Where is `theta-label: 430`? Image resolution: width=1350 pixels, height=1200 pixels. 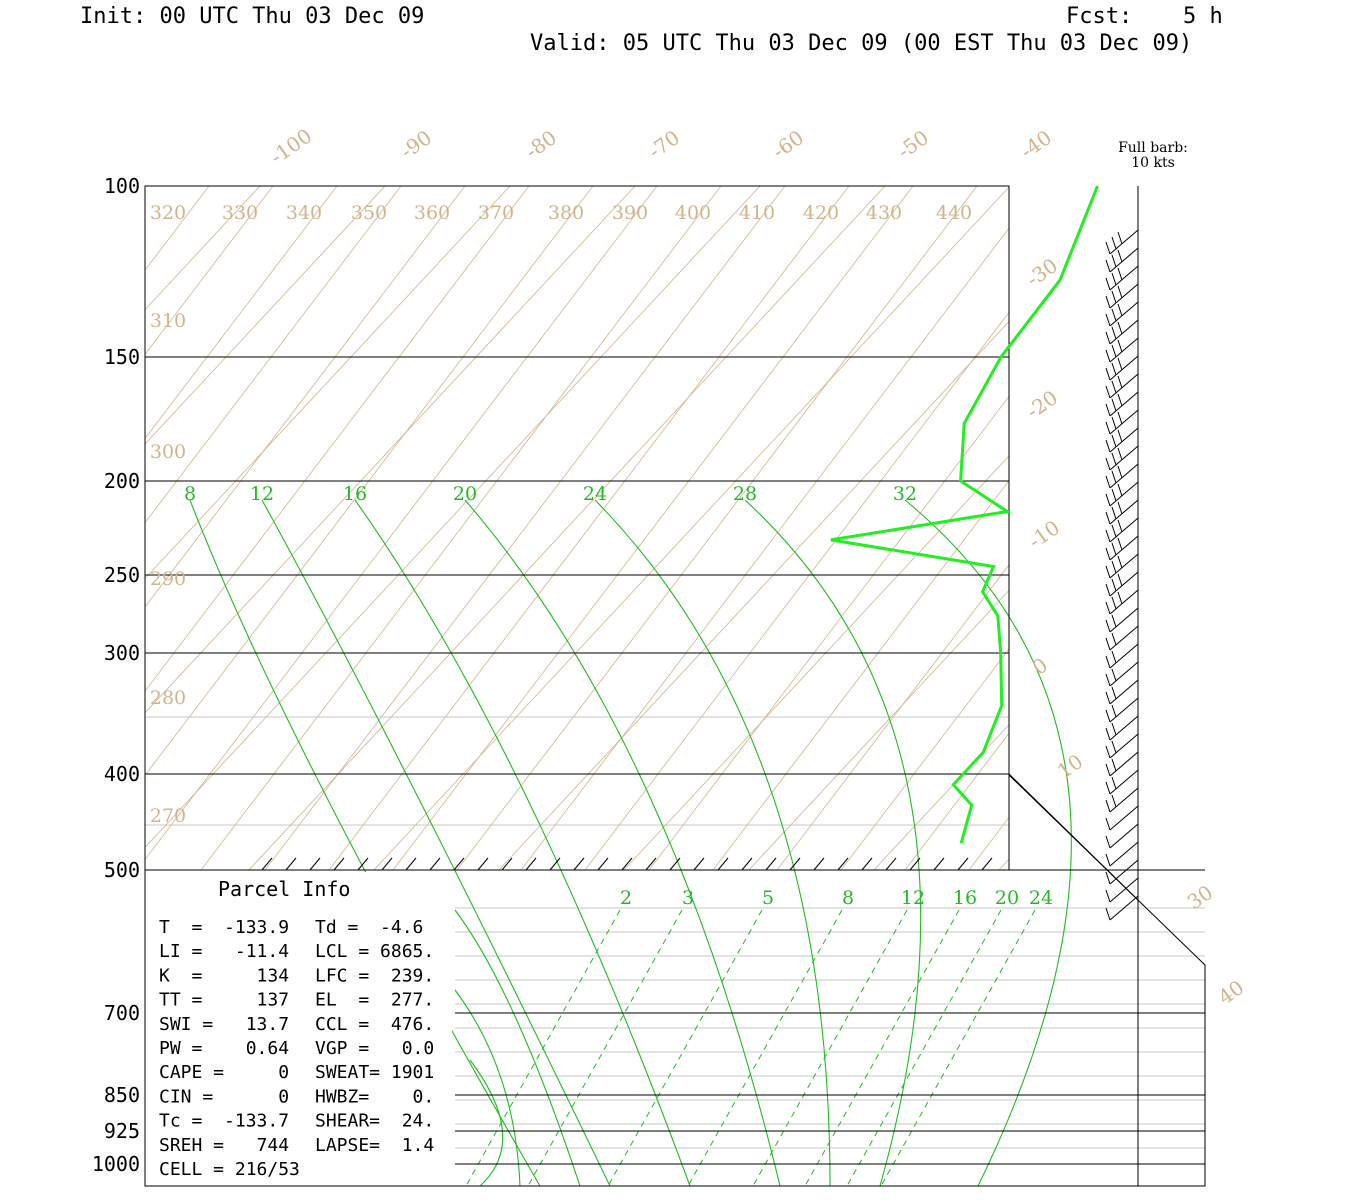 theta-label: 430 is located at coordinates (884, 213).